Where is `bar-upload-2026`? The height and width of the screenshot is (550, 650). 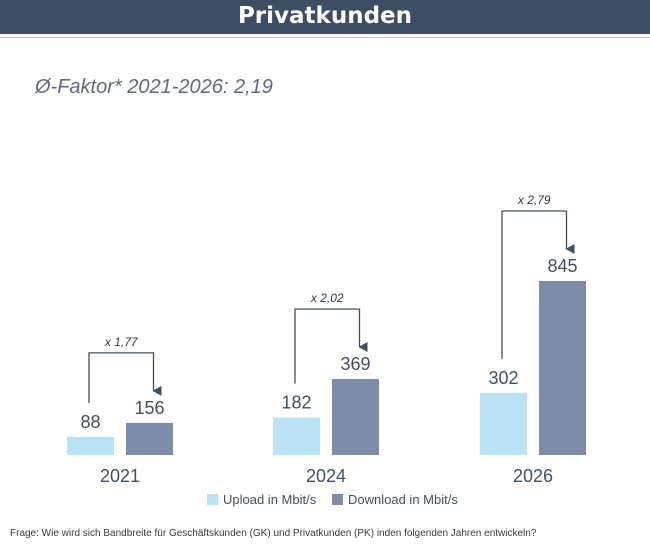
bar-upload-2026 is located at coordinates (503, 423).